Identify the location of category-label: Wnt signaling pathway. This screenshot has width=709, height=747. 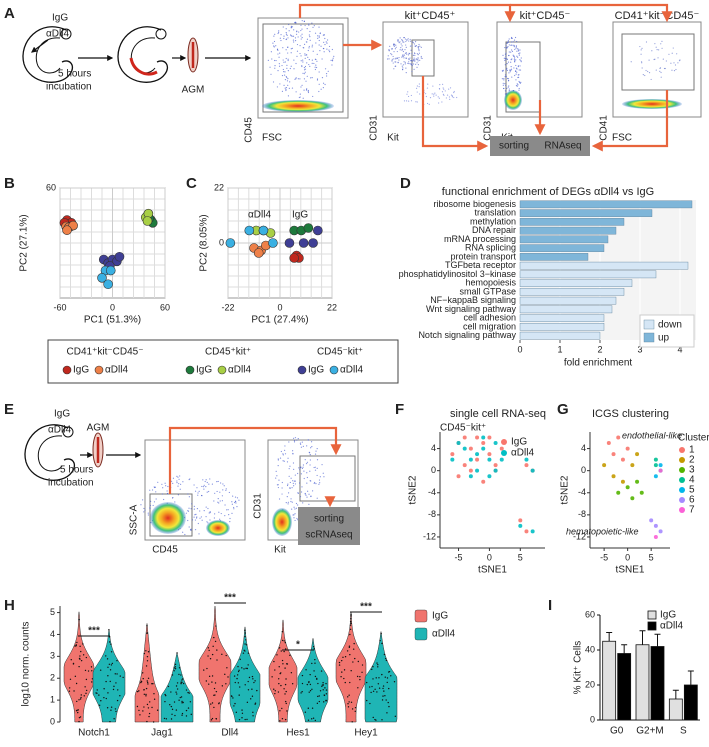
(471, 309).